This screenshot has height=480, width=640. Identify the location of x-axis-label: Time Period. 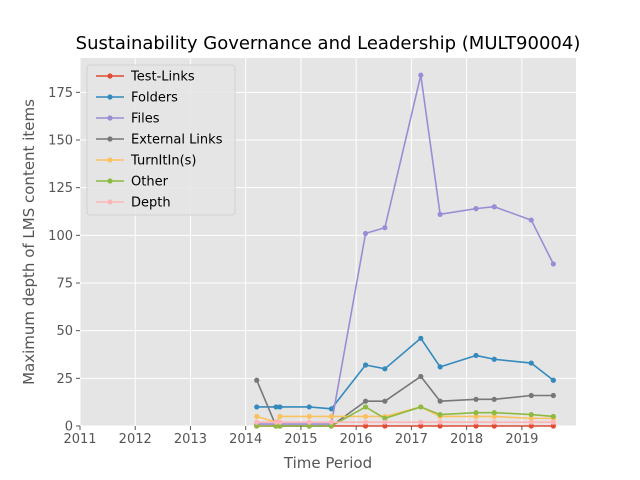
(327, 463).